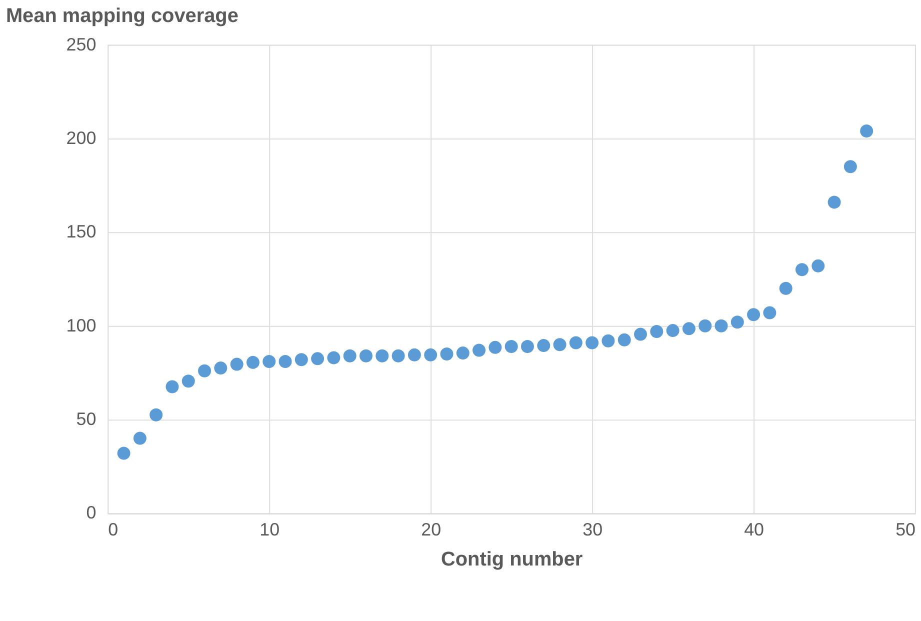 This screenshot has width=921, height=621. I want to click on y-tick-label: 50, so click(86, 419).